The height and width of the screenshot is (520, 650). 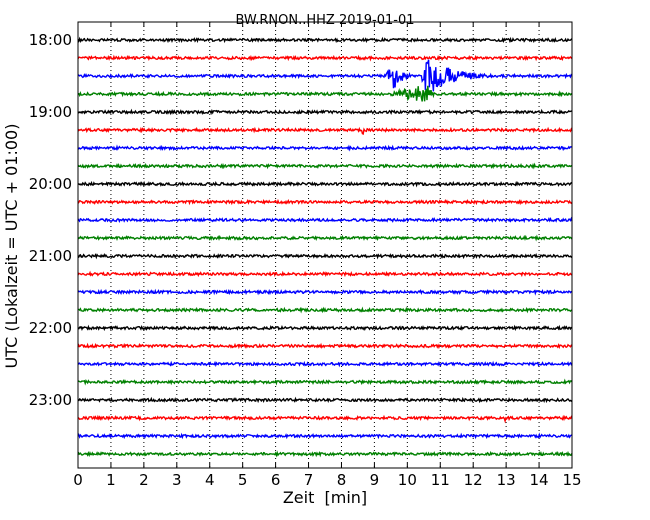 I want to click on x-tick-label: 3, so click(x=177, y=480).